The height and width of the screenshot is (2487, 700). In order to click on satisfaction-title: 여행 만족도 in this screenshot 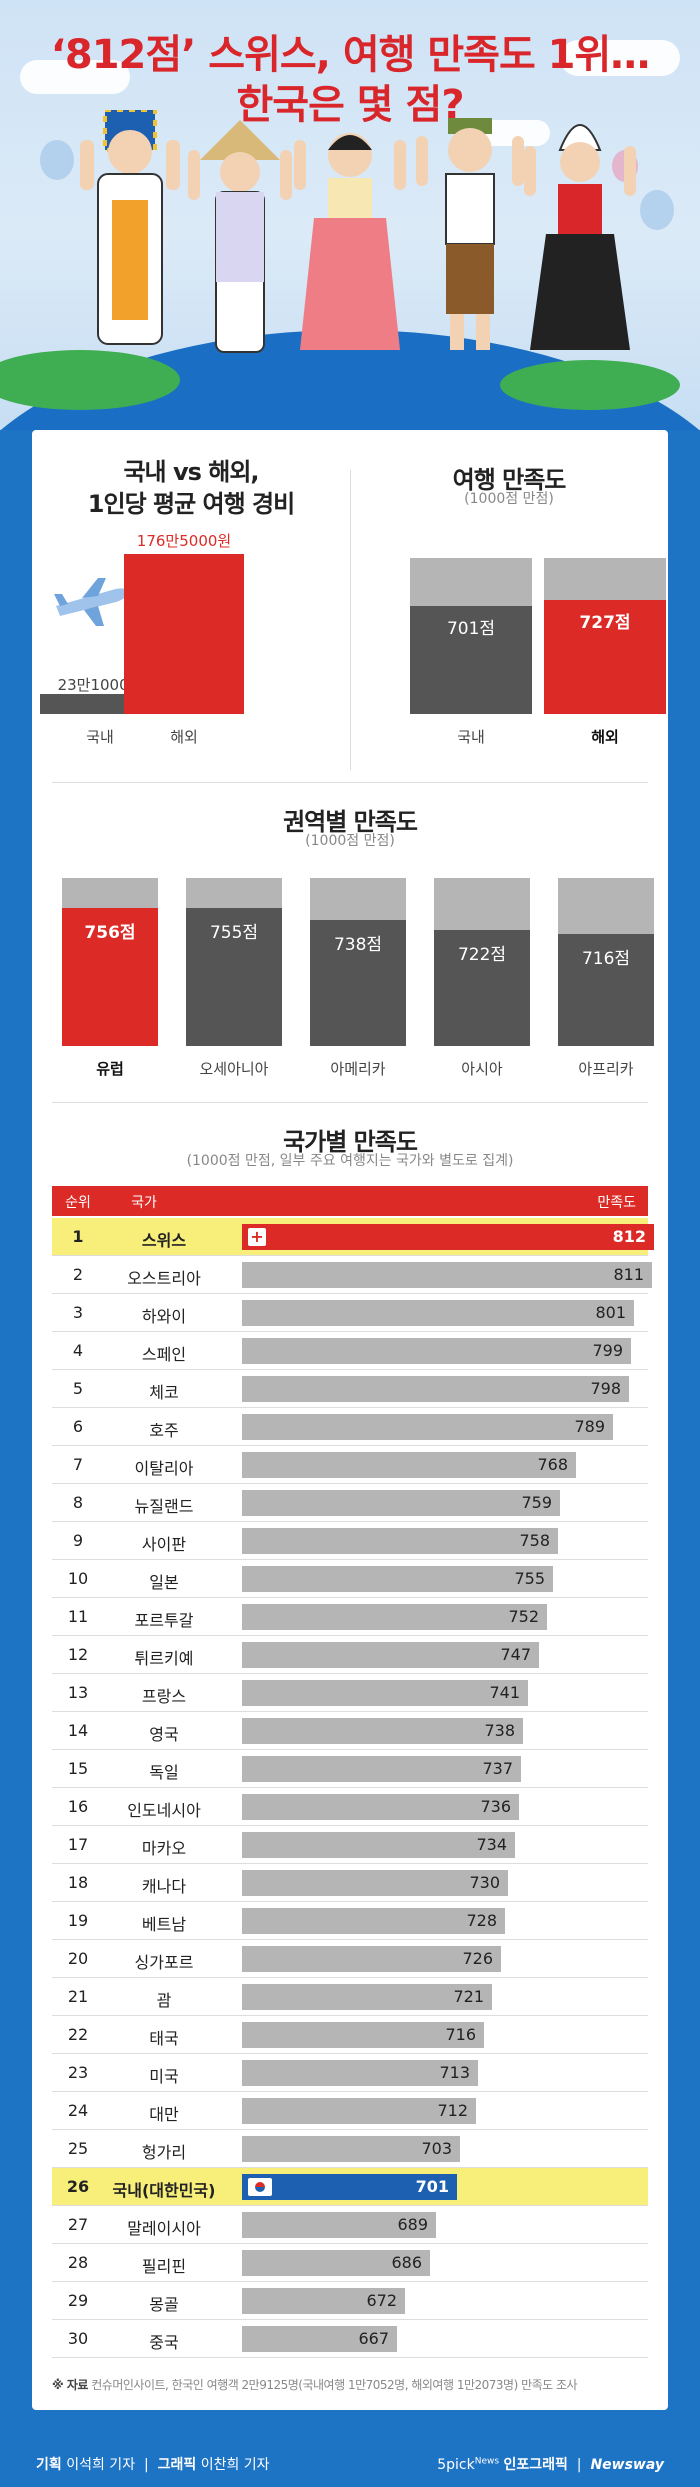, I will do `click(509, 480)`.